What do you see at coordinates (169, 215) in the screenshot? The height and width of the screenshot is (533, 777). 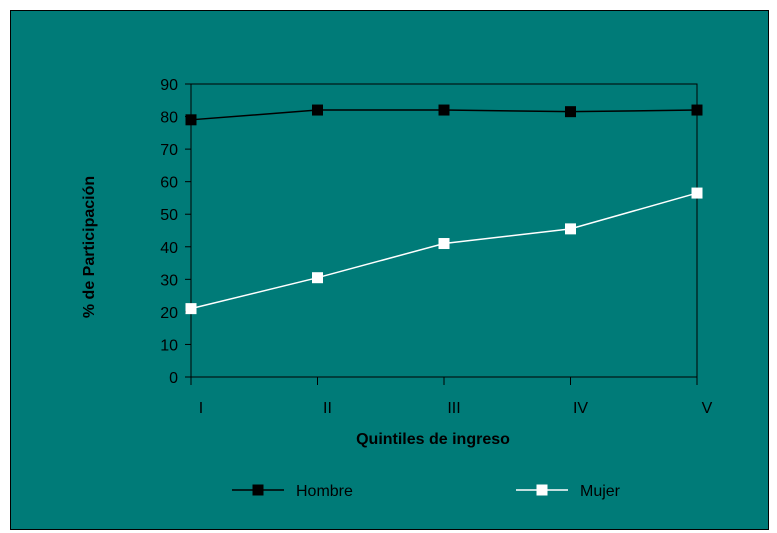 I see `y-tick-label: 50` at bounding box center [169, 215].